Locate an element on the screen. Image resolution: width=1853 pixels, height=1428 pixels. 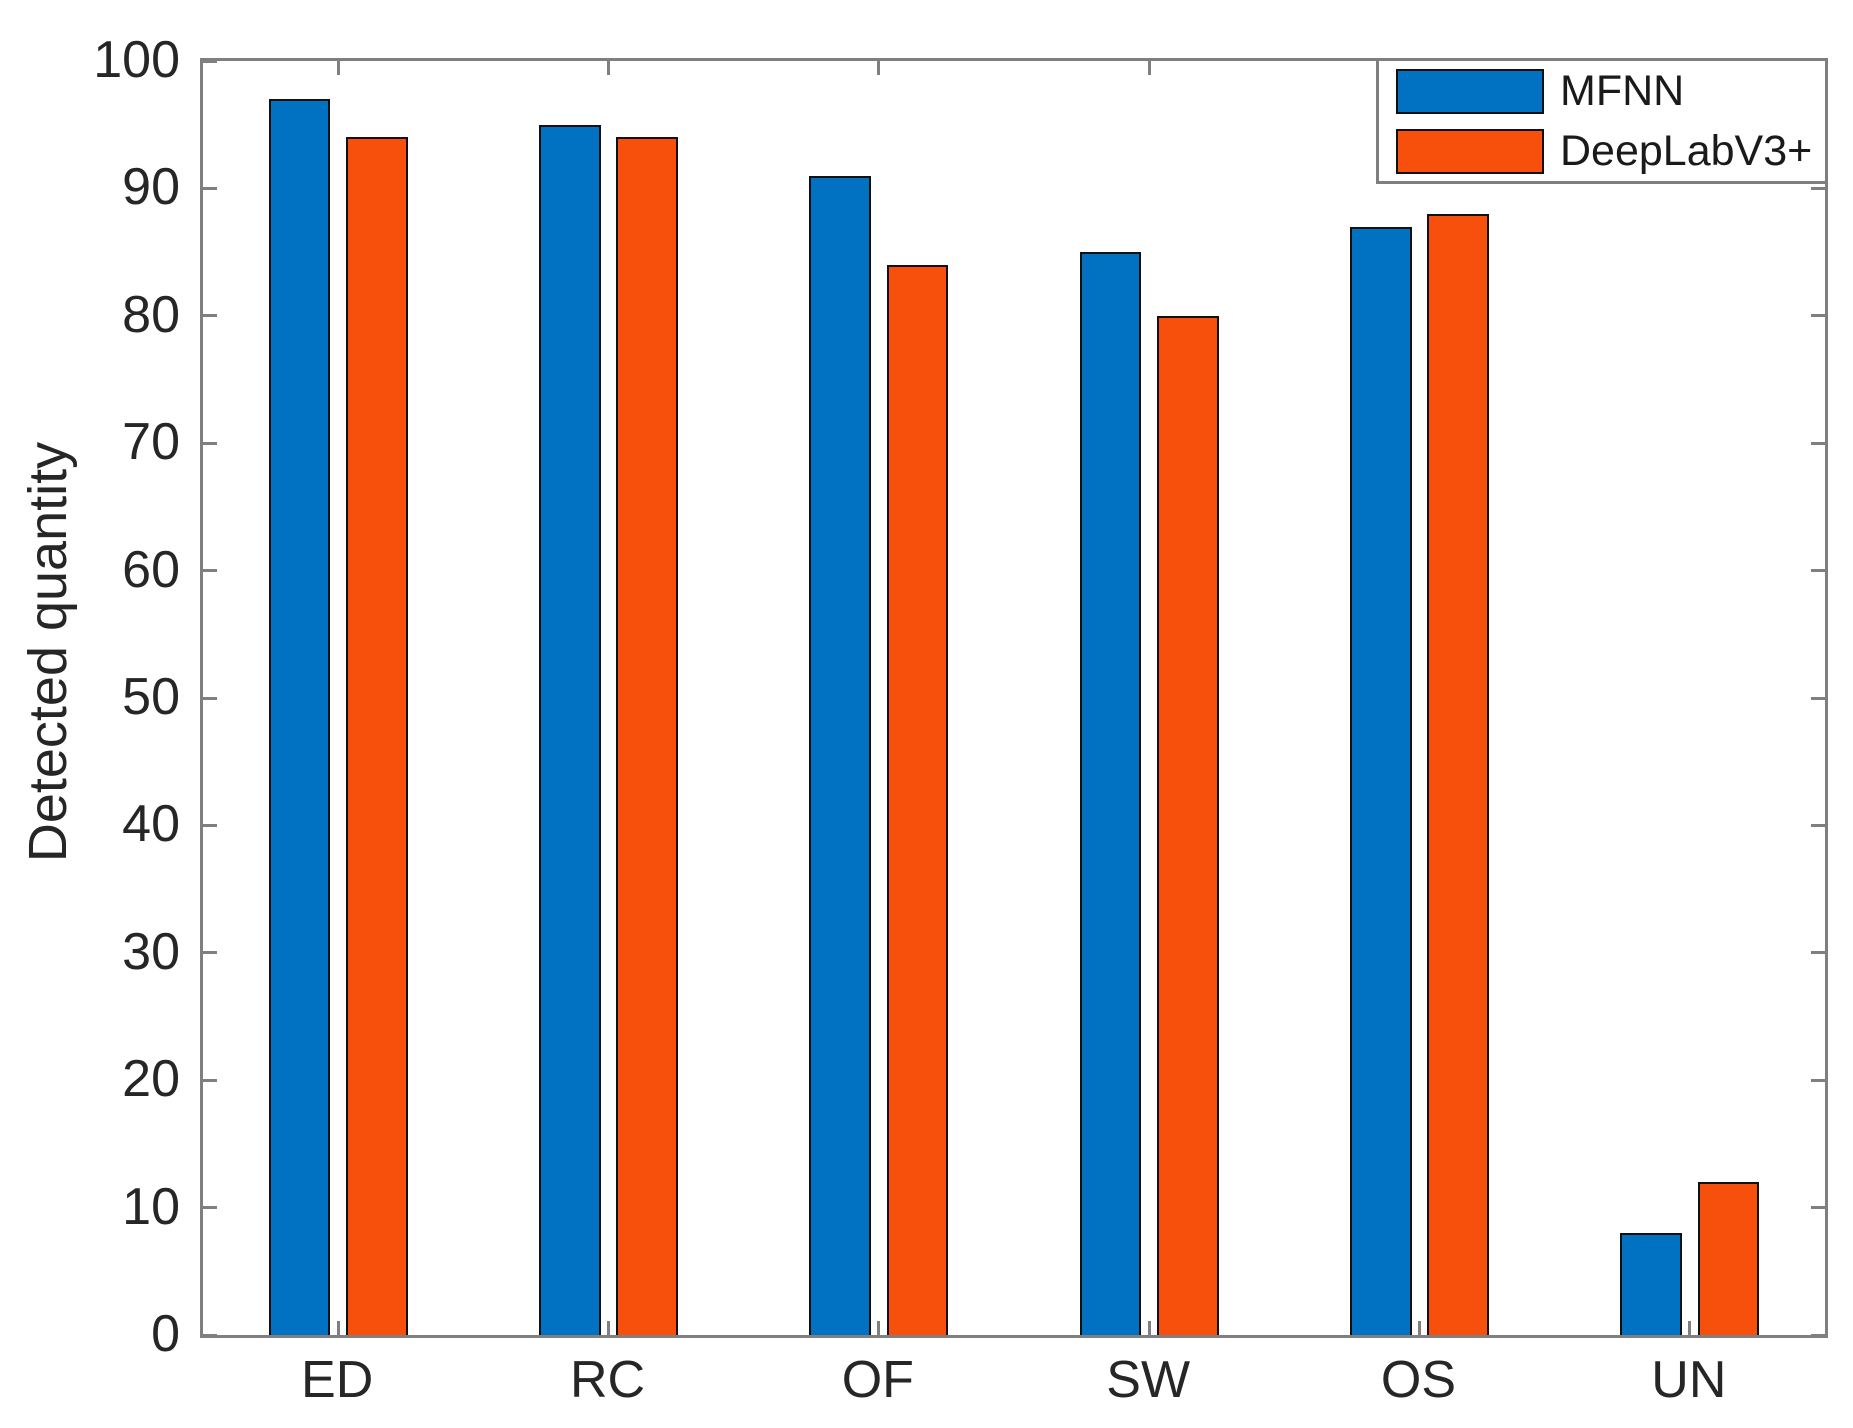
bar-deeplabv3+-sw is located at coordinates (1187, 825).